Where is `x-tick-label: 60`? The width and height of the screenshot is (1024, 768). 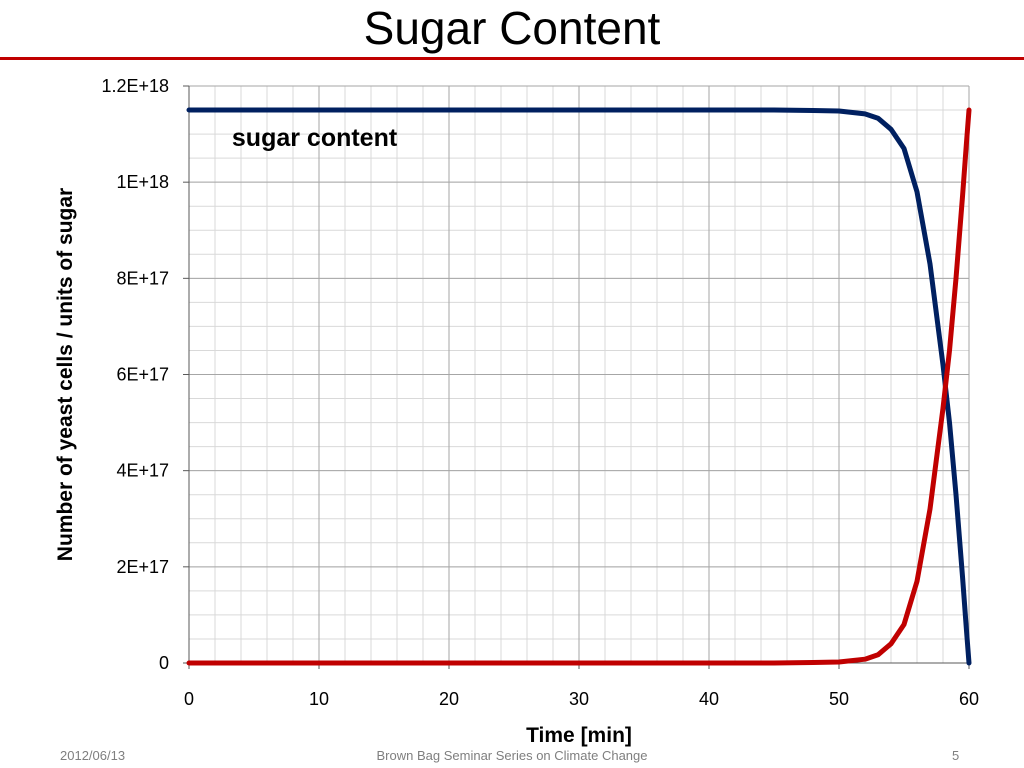 x-tick-label: 60 is located at coordinates (969, 699).